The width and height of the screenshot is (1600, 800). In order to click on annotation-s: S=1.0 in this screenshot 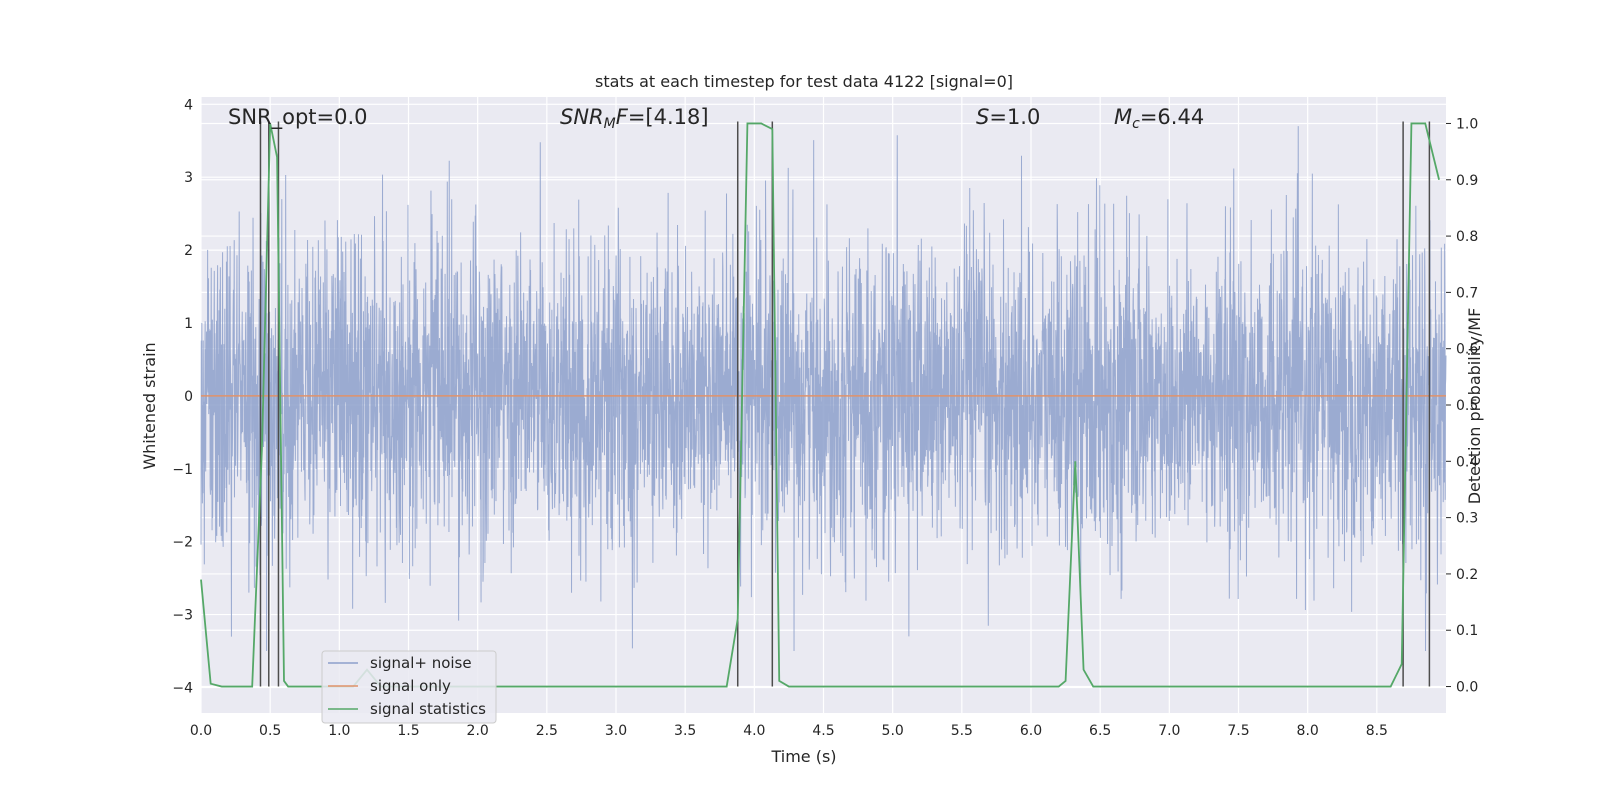, I will do `click(1008, 117)`.